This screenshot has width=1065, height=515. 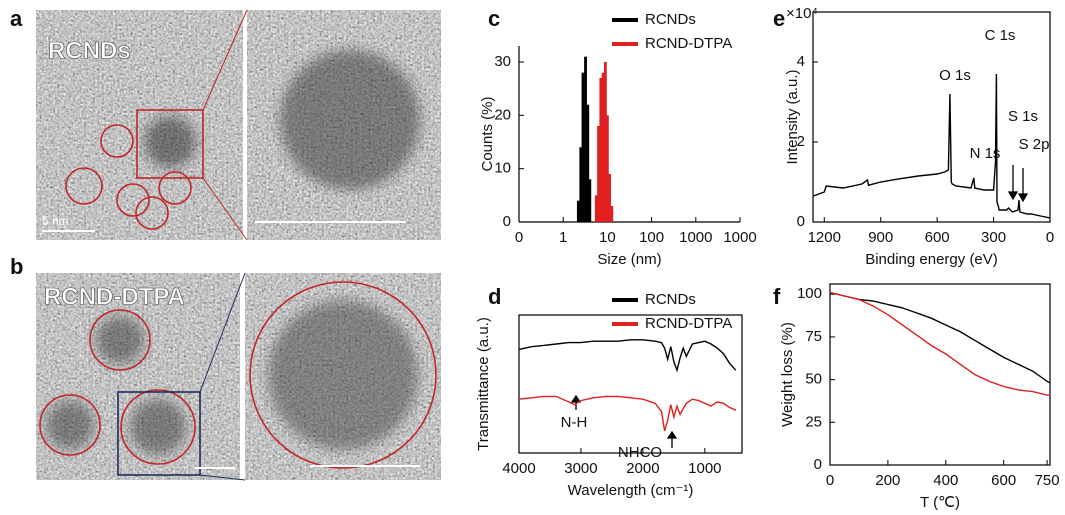 What do you see at coordinates (809, 293) in the screenshot?
I see `y-tick-label: 100` at bounding box center [809, 293].